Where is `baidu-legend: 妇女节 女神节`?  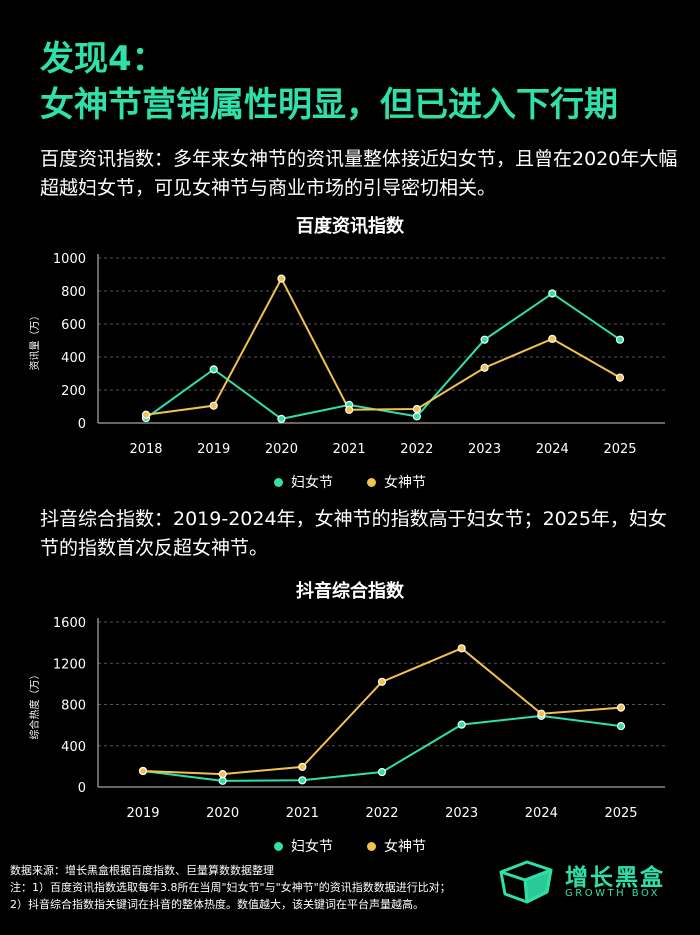 baidu-legend: 妇女节 女神节 is located at coordinates (350, 482).